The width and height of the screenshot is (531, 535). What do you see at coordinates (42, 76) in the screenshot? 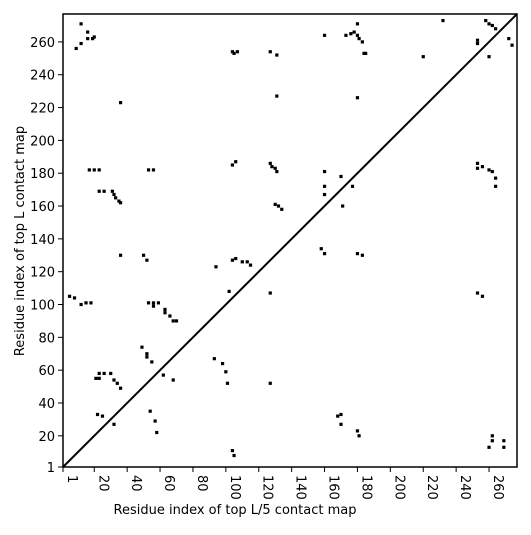
I see `y-tick-label: 240` at bounding box center [42, 76].